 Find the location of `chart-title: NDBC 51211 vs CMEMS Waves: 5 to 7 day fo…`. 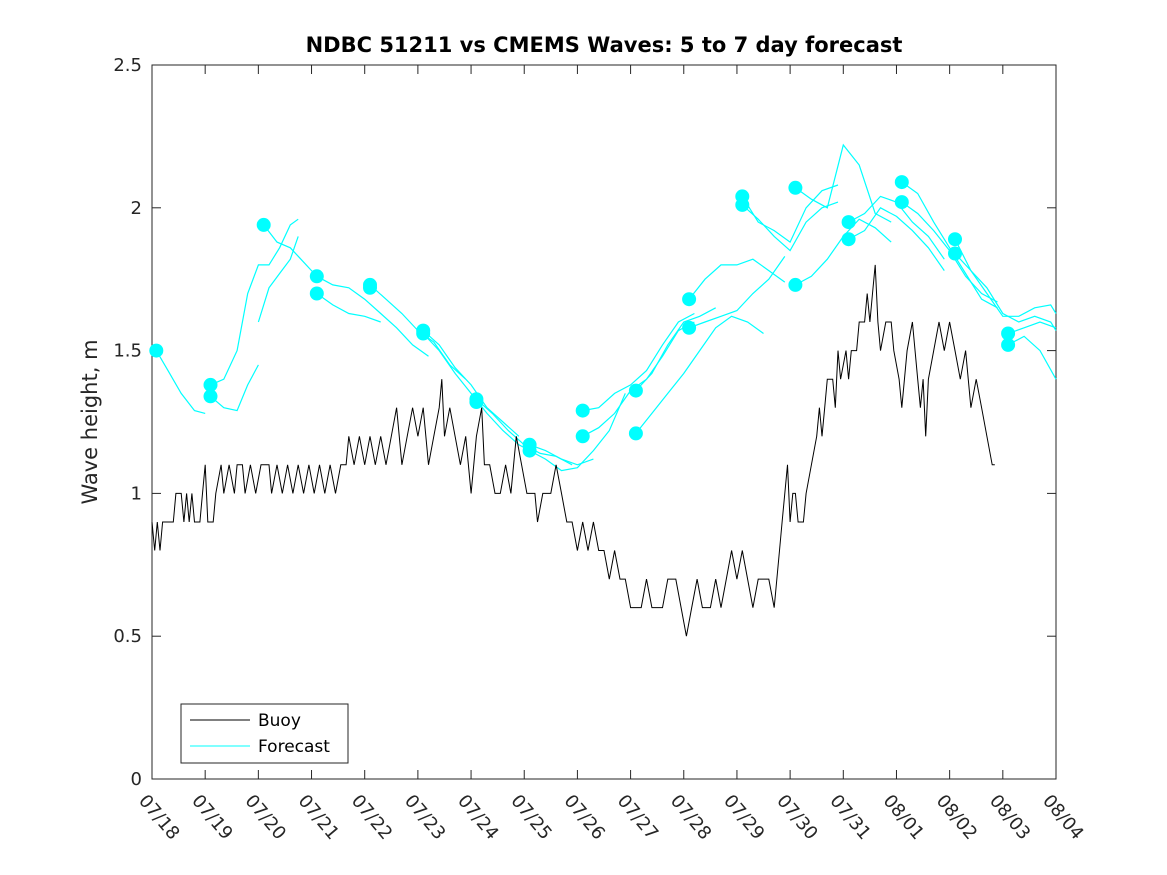

chart-title: NDBC 51211 vs CMEMS Waves: 5 to 7 day fo… is located at coordinates (604, 45).